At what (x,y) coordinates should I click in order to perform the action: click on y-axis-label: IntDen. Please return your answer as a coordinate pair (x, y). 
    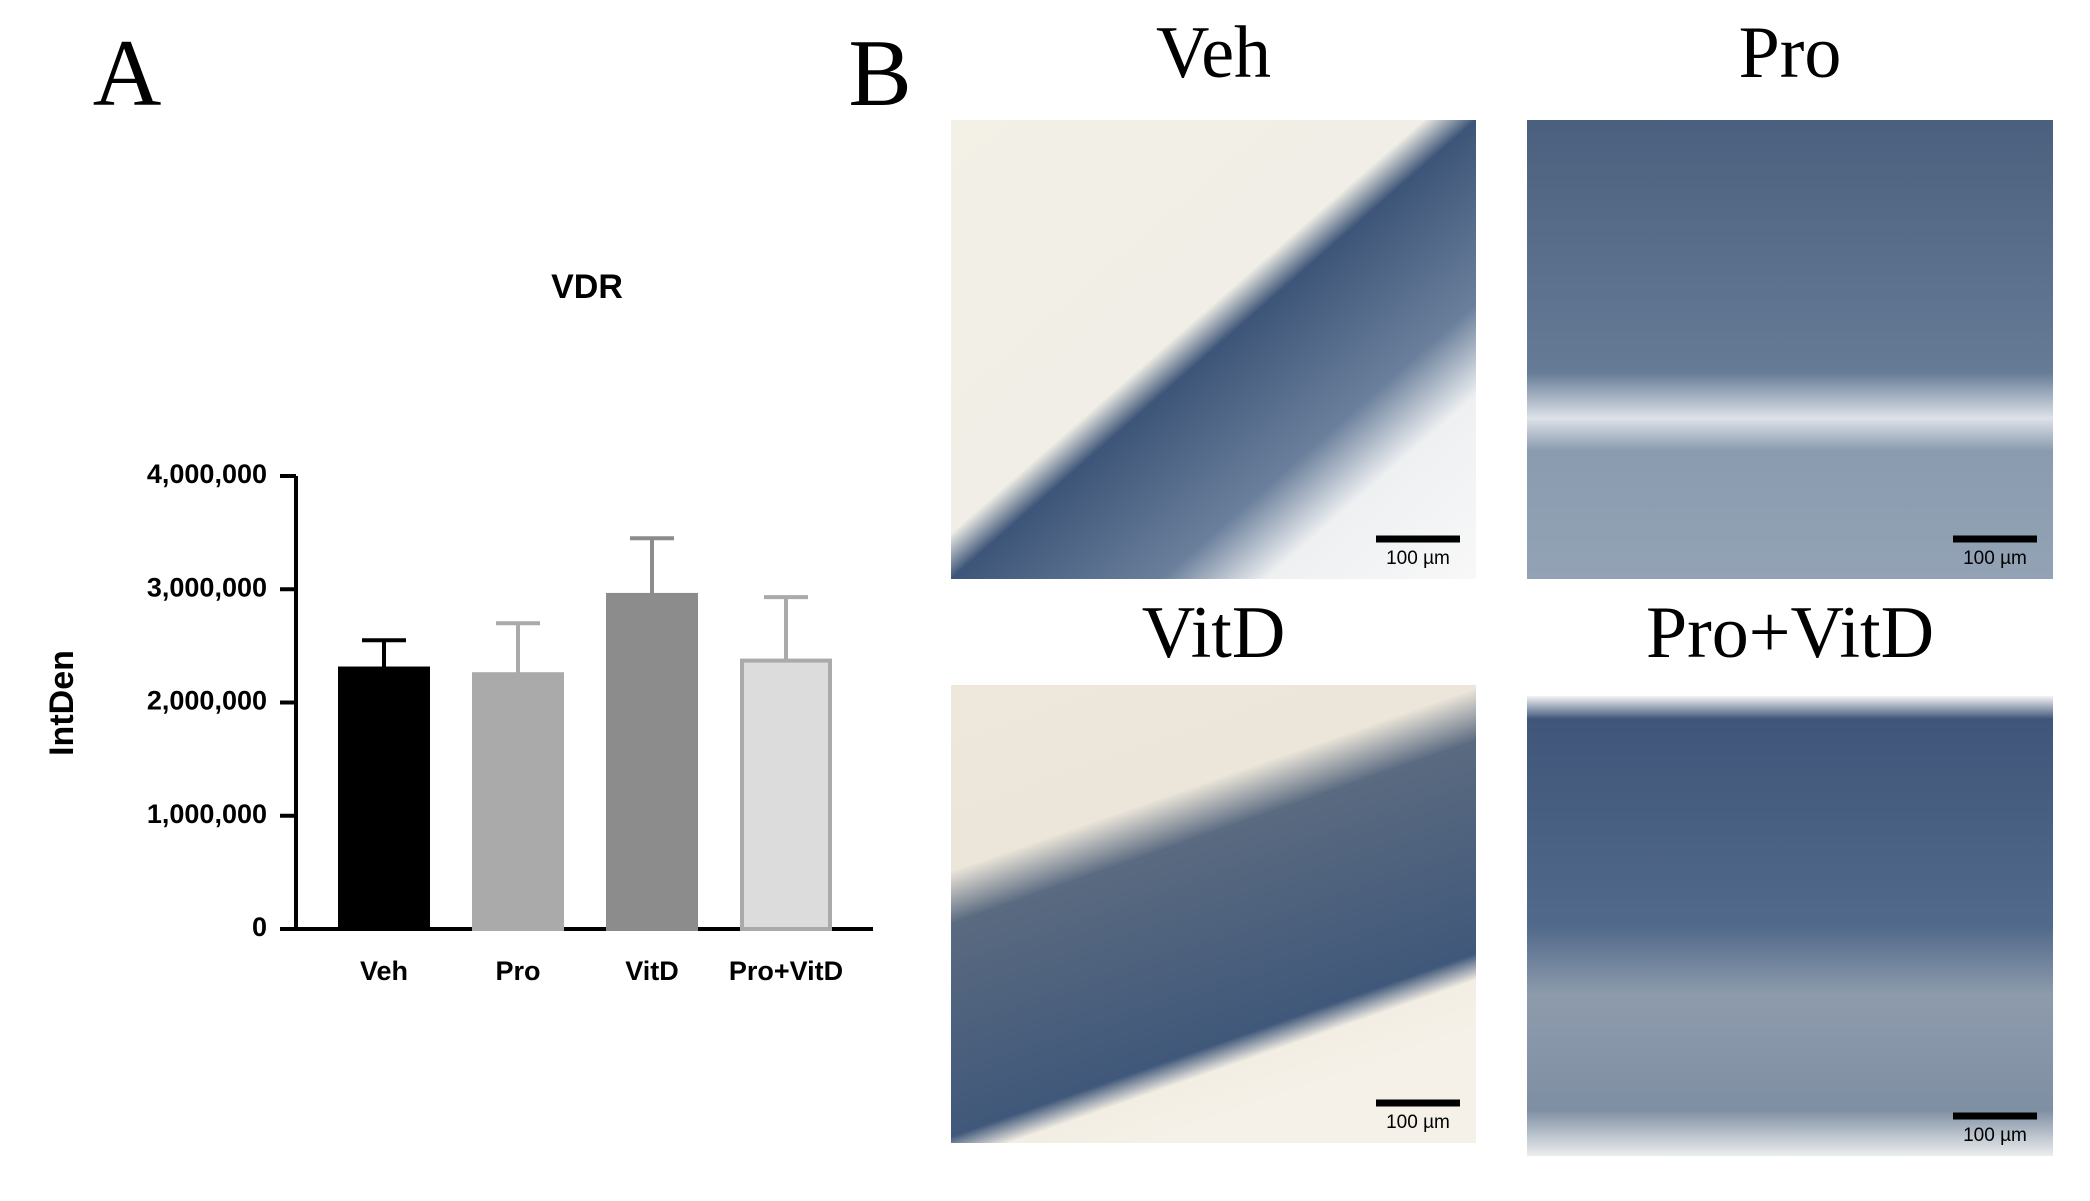
    Looking at the image, I should click on (62, 703).